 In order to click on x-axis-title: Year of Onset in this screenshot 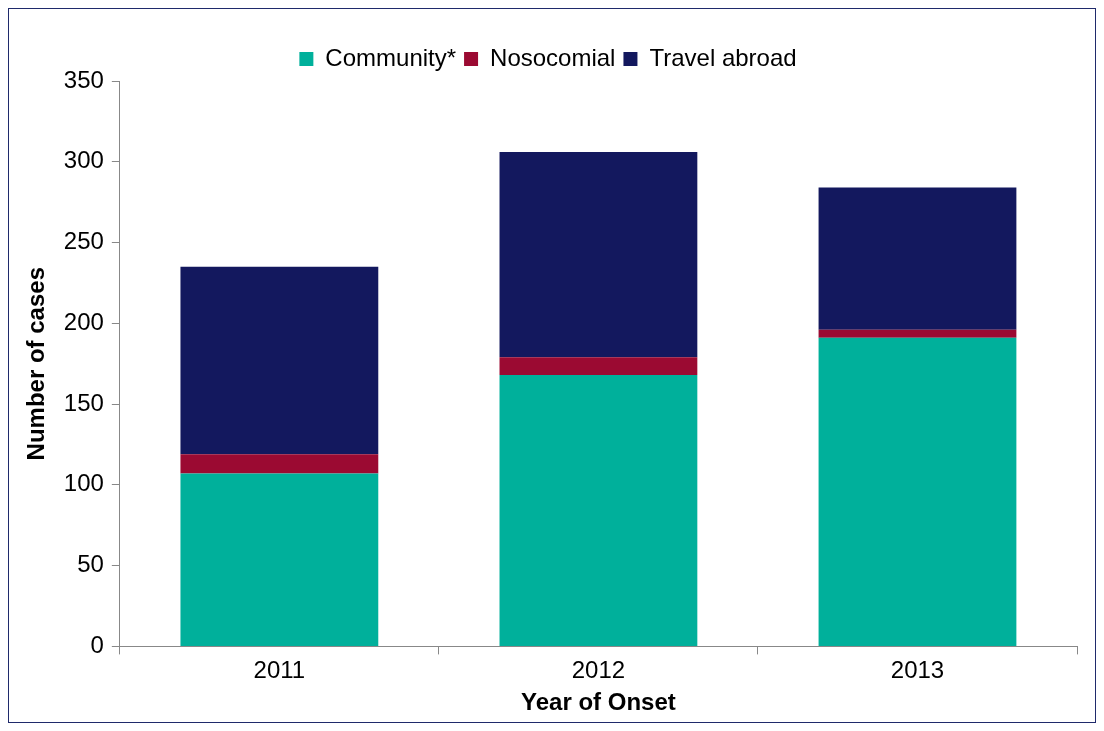, I will do `click(598, 702)`.